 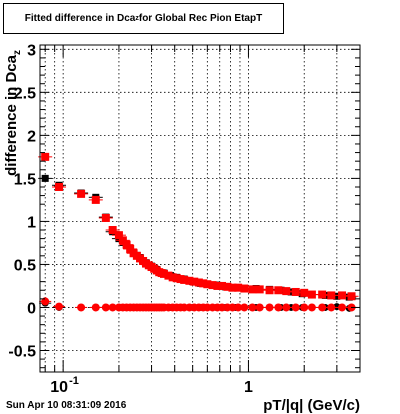 What do you see at coordinates (80, 18) in the screenshot?
I see `title-text: Fitted difference in Dca` at bounding box center [80, 18].